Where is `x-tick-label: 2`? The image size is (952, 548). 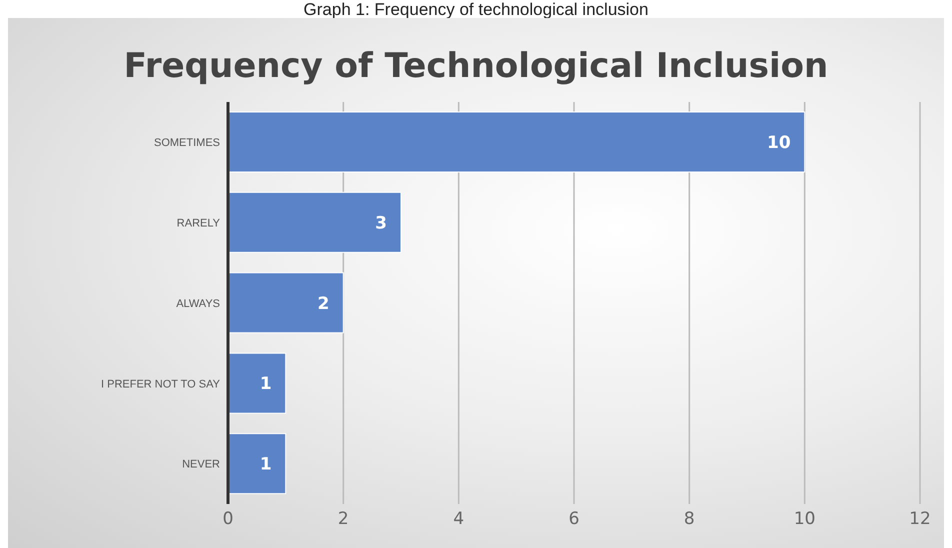 x-tick-label: 2 is located at coordinates (343, 519).